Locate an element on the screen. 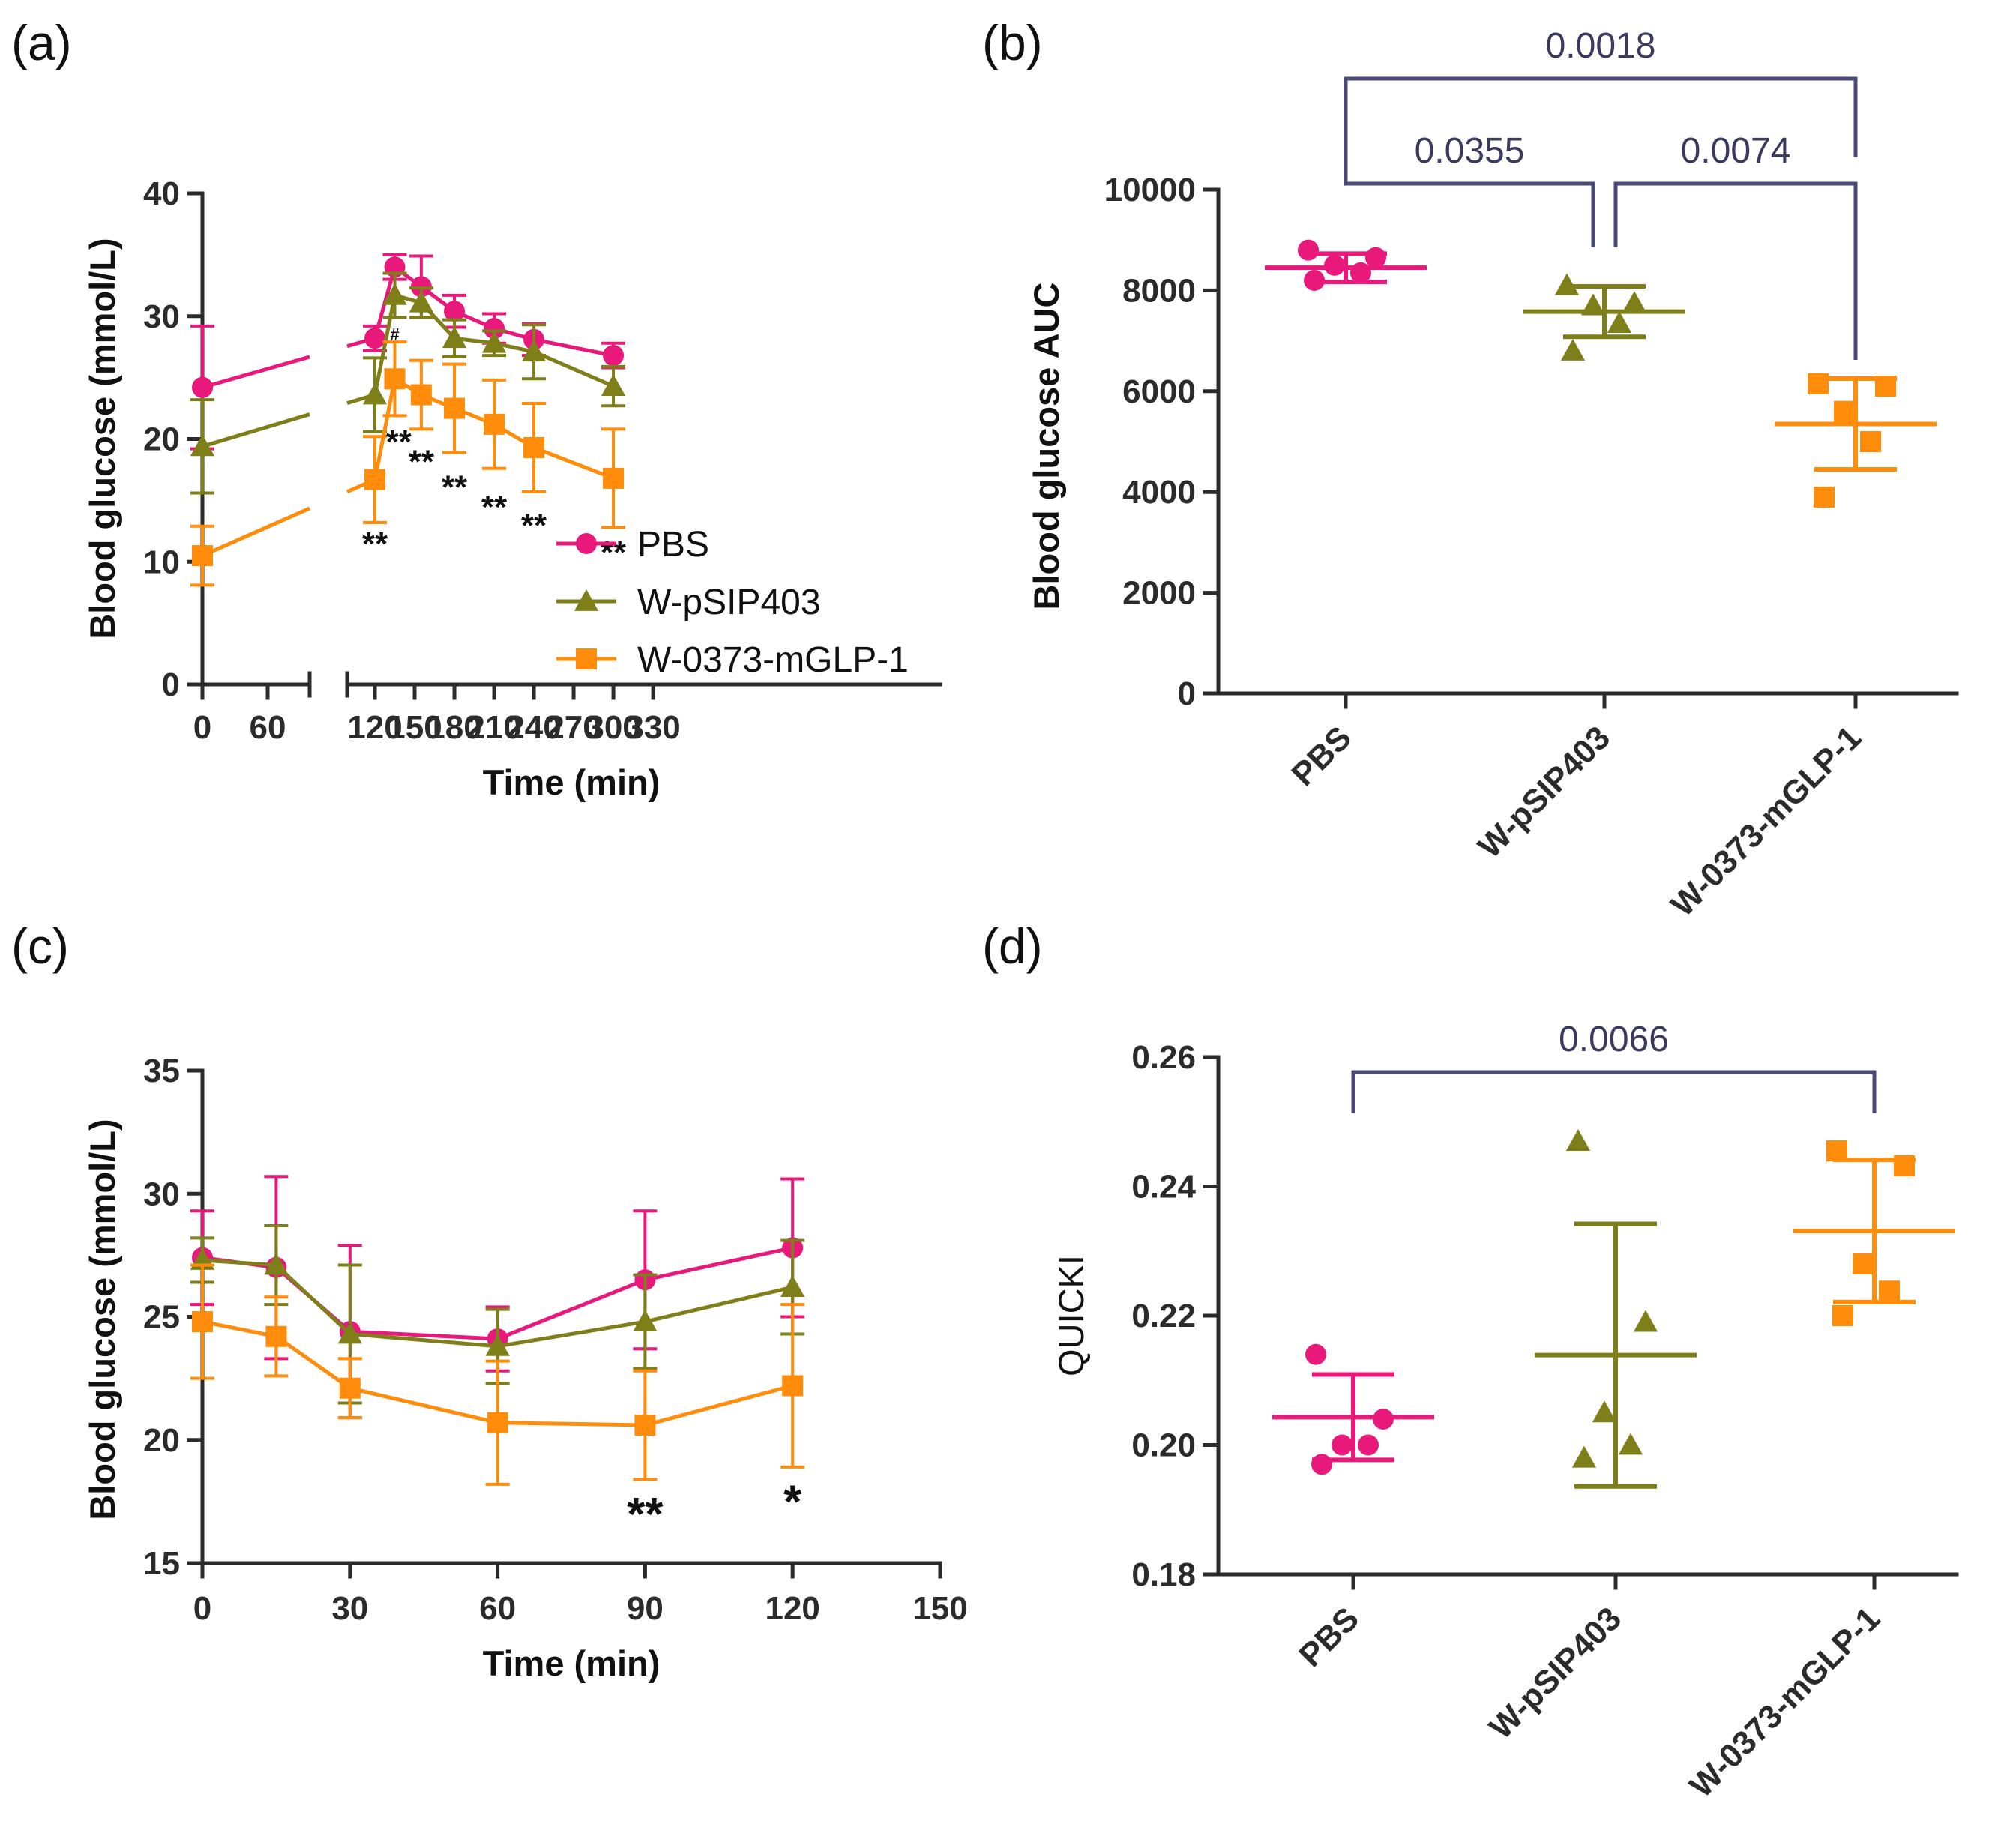 The image size is (2016, 1839). x-tick-label: 120 is located at coordinates (374, 727).